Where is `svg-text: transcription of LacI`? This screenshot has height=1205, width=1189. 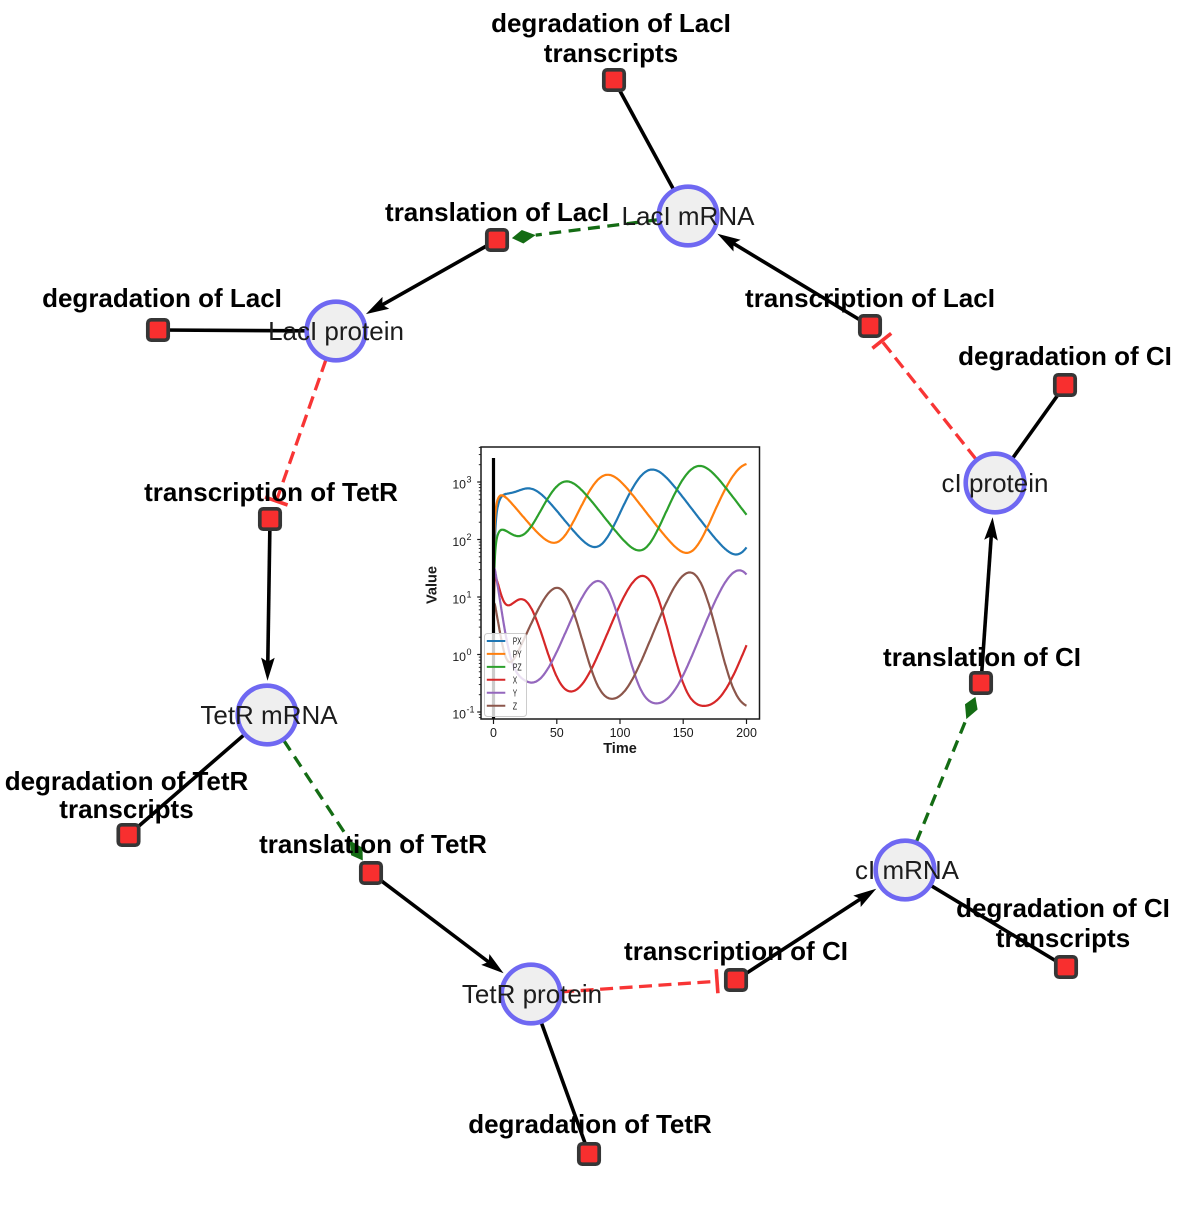 svg-text: transcription of LacI is located at coordinates (870, 298).